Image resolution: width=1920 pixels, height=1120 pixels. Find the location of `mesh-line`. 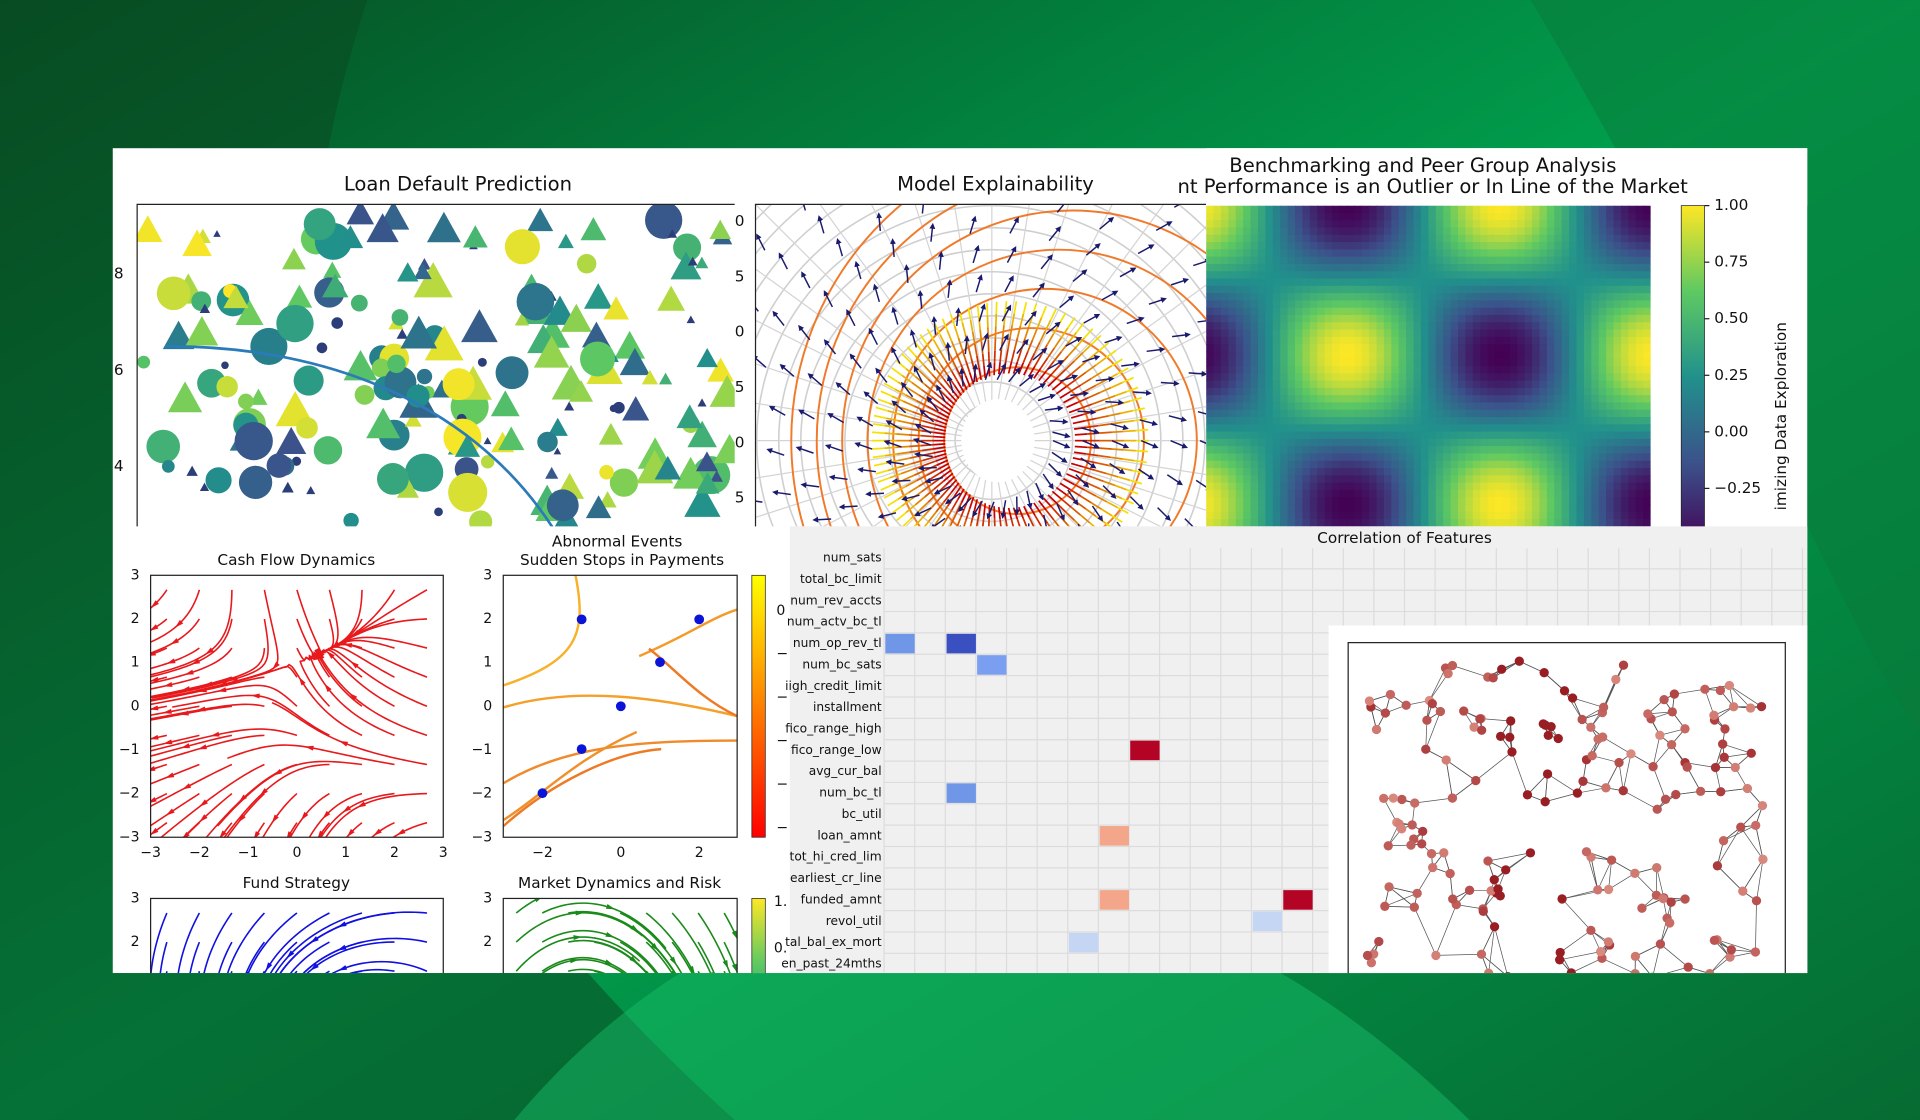

mesh-line is located at coordinates (1030, 322).